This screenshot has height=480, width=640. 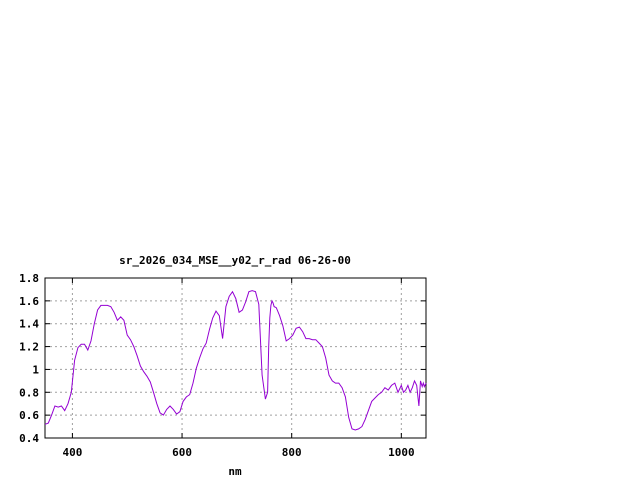 I want to click on y-tick-label: 0.4, so click(x=29, y=438).